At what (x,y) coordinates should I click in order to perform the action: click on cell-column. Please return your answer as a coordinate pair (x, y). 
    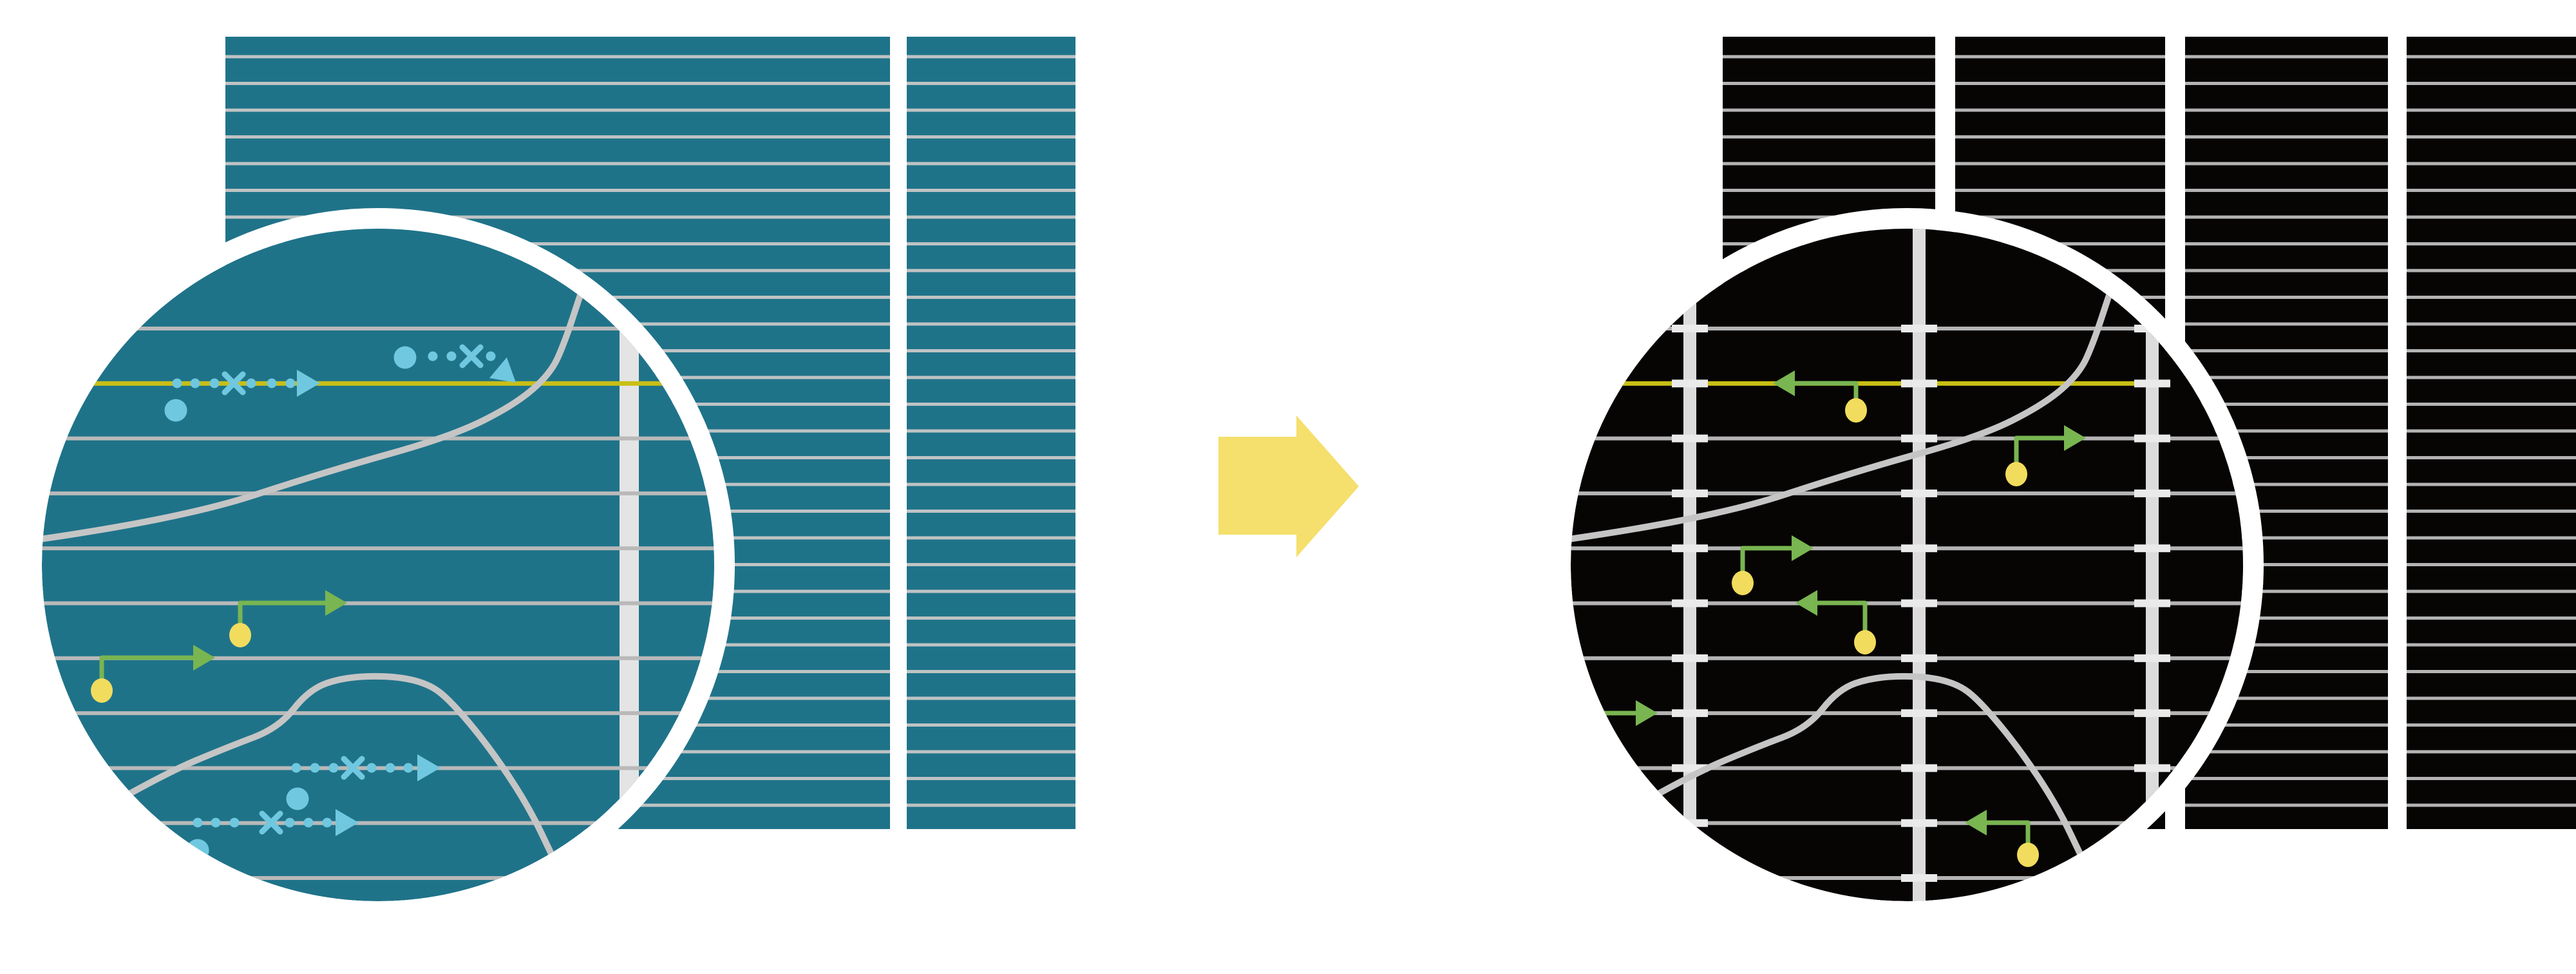
    Looking at the image, I should click on (991, 433).